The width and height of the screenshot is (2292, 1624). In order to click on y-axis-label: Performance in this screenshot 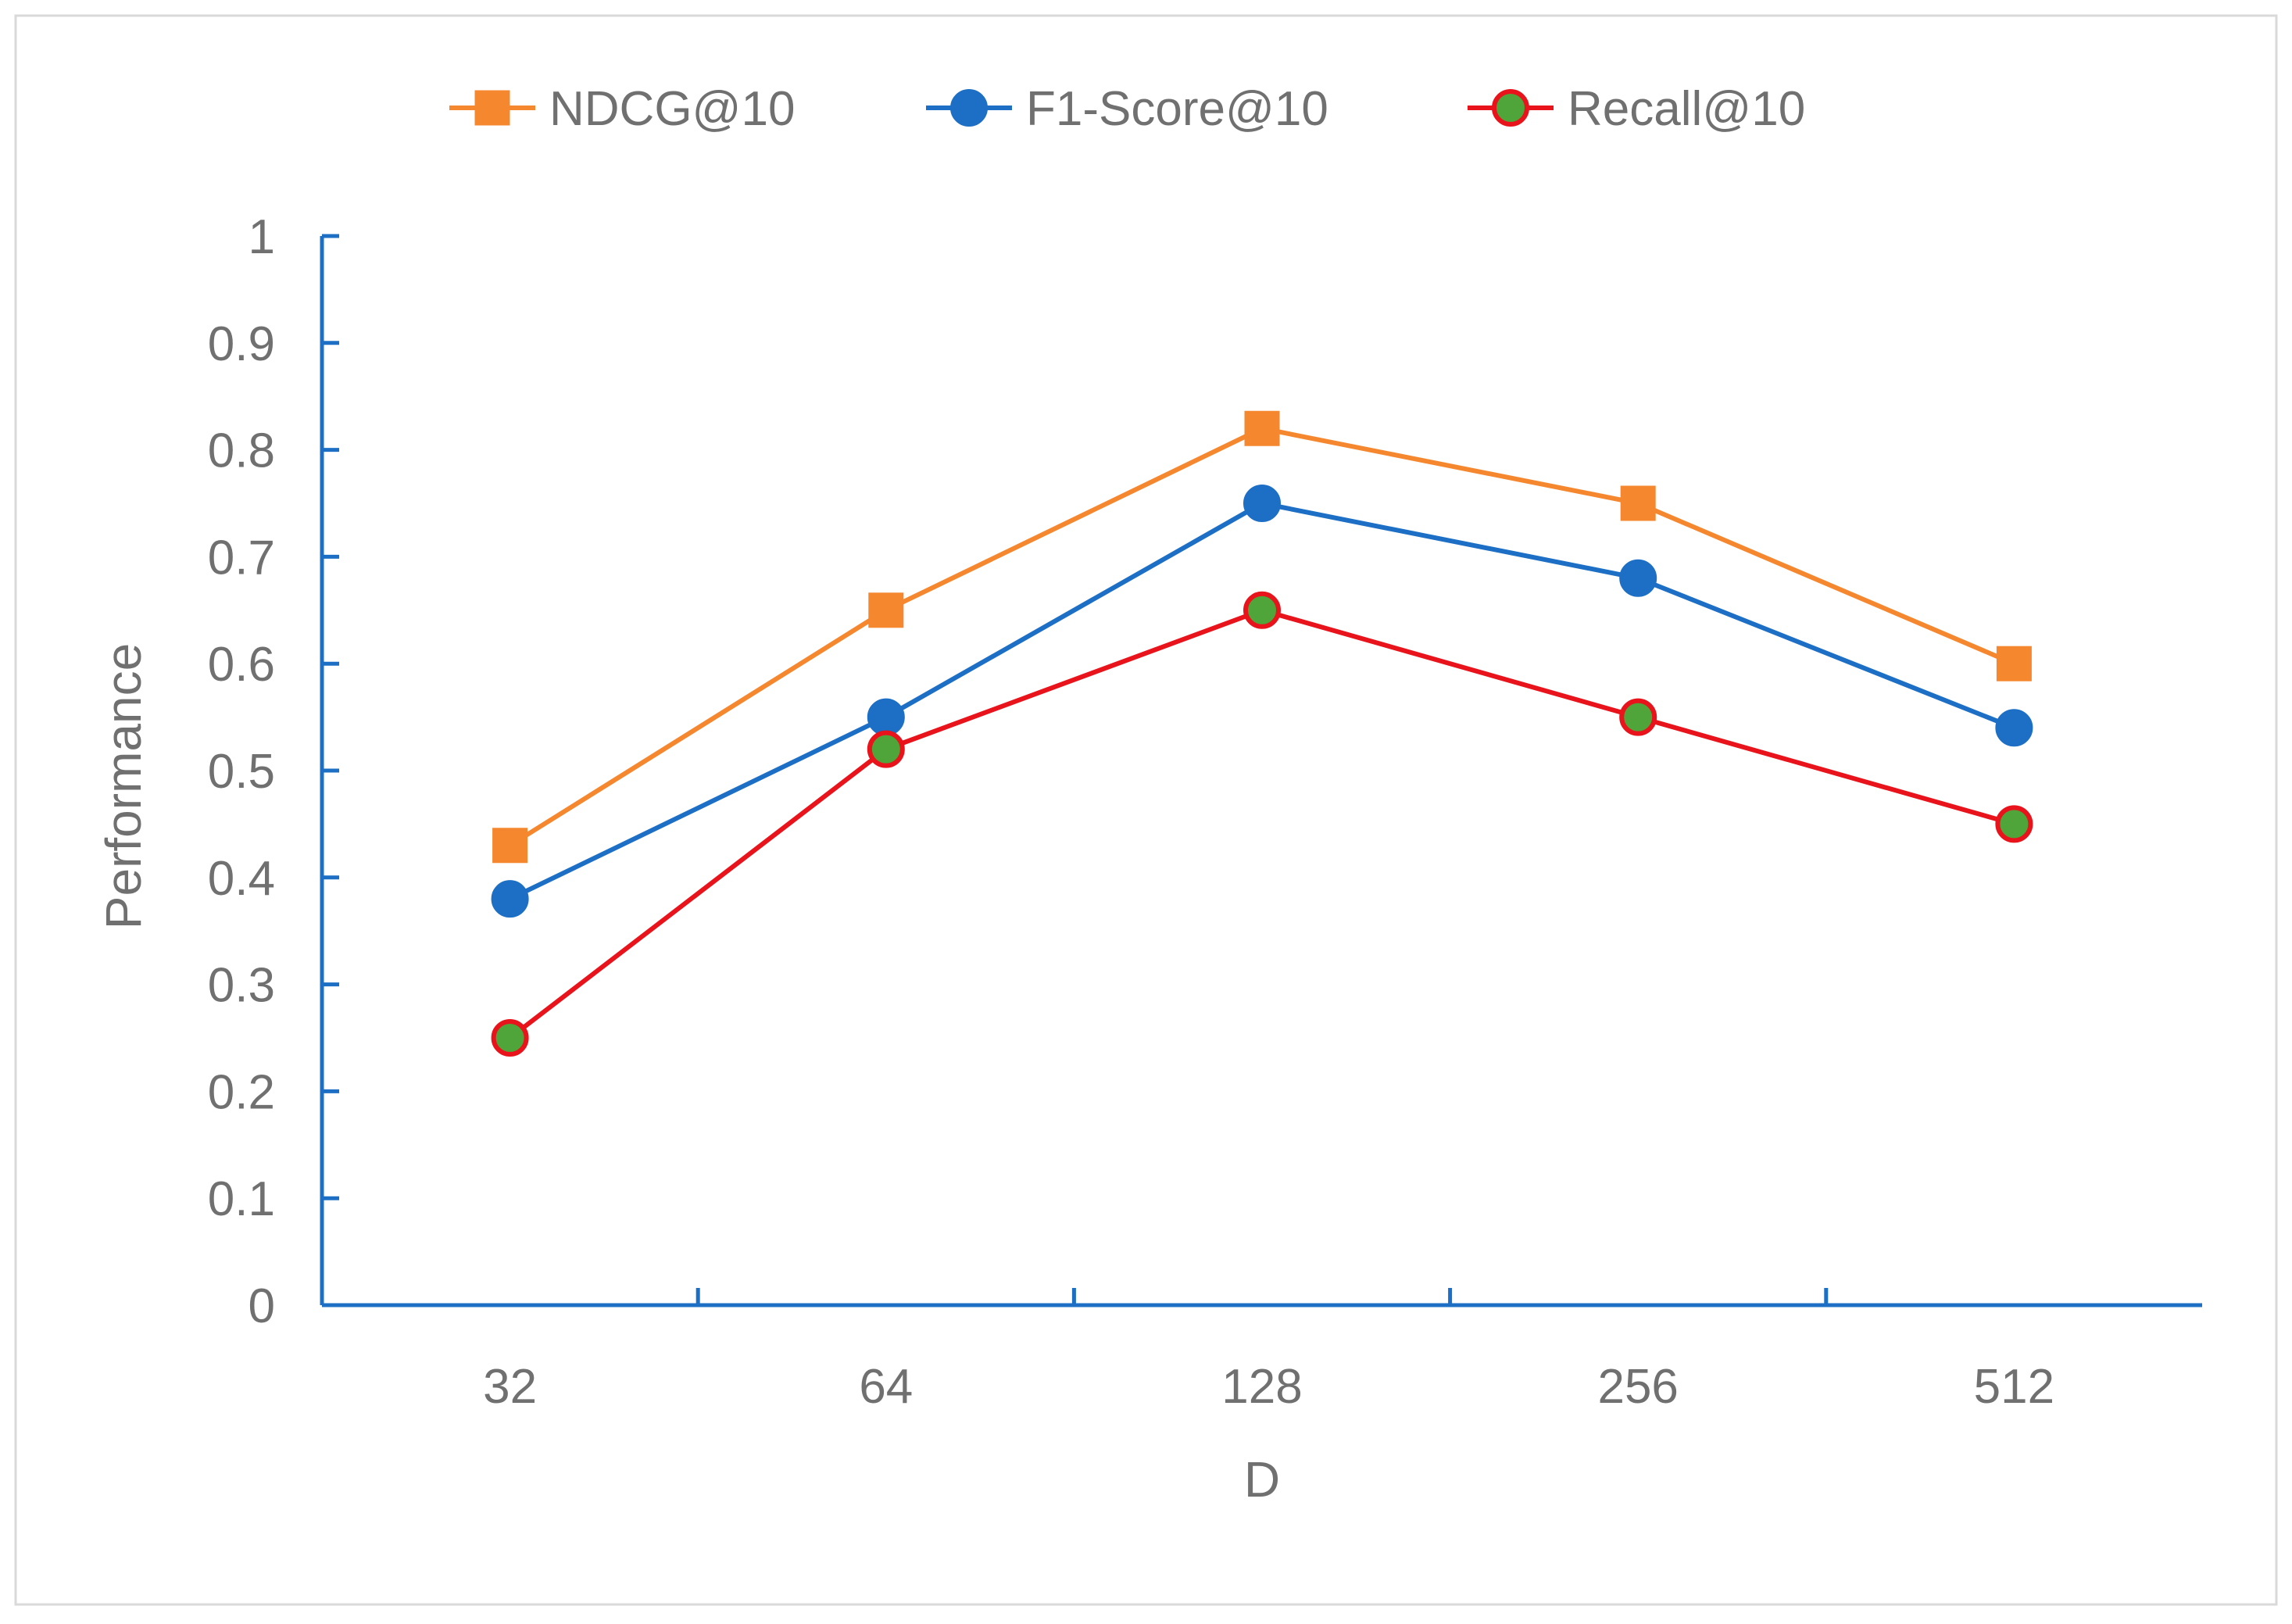, I will do `click(123, 786)`.